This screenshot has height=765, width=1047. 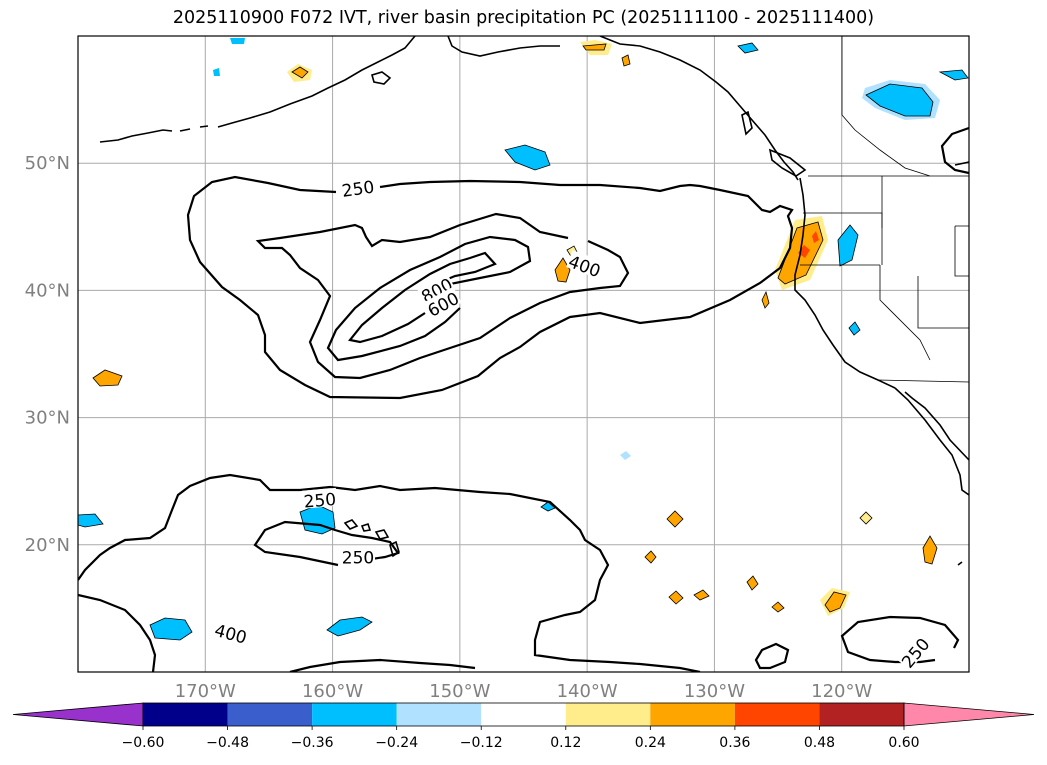 What do you see at coordinates (524, 691) in the screenshot?
I see `longitude-labels: 170°W 160°W 150°W 140°W 130°W 120°W` at bounding box center [524, 691].